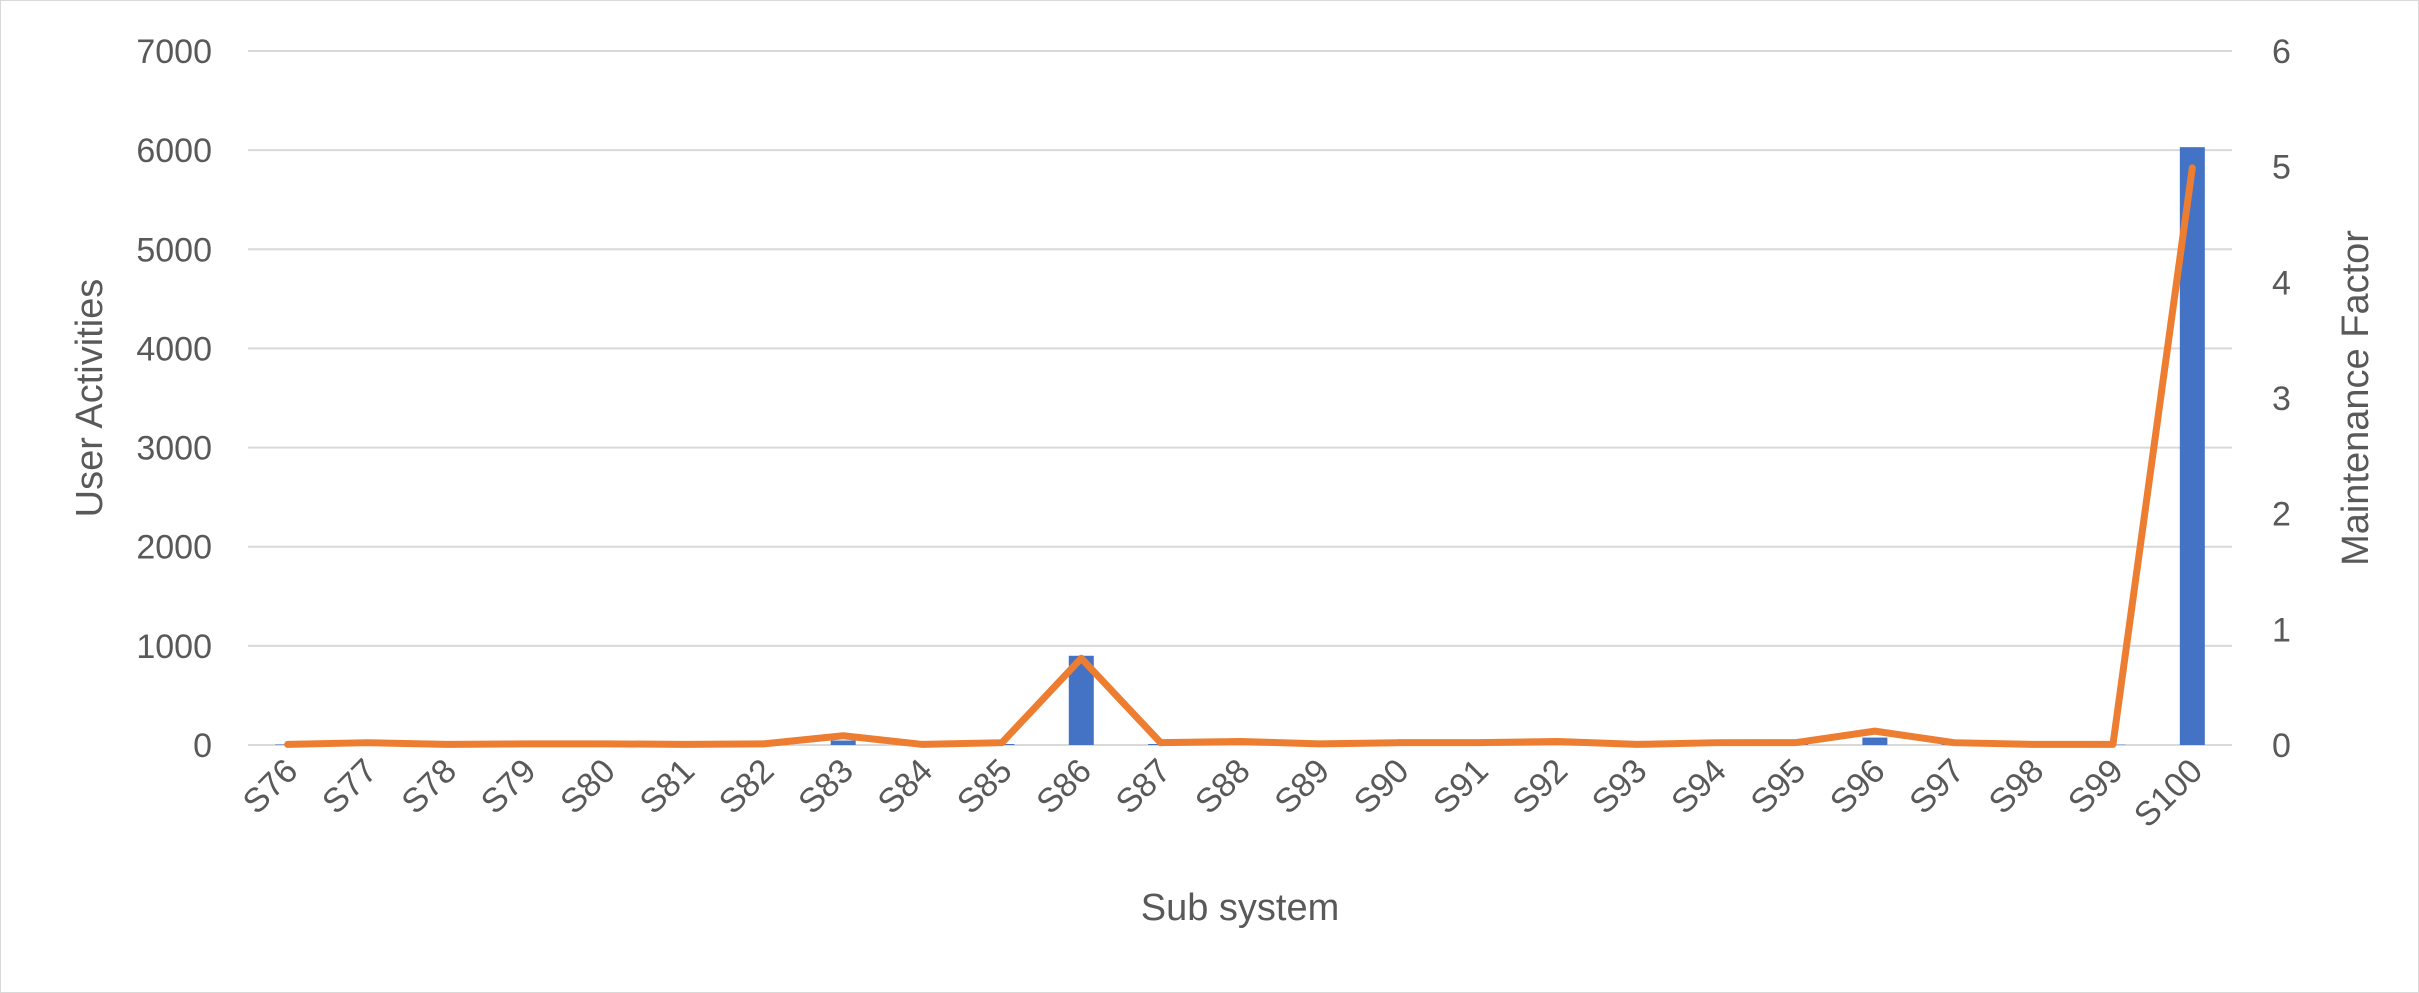 The width and height of the screenshot is (2419, 993). I want to click on x-tick-label: S91, so click(1461, 787).